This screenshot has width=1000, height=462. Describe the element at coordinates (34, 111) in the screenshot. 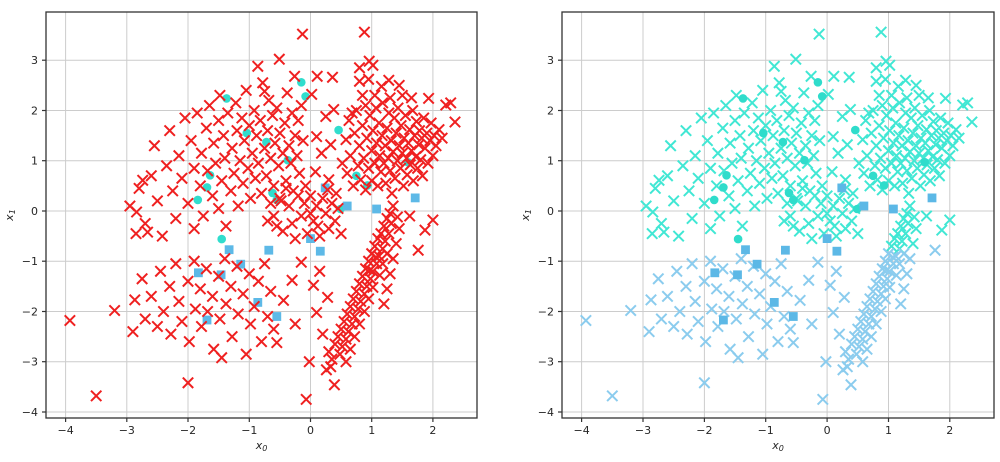

I see `y-tick-label: 2` at that location.